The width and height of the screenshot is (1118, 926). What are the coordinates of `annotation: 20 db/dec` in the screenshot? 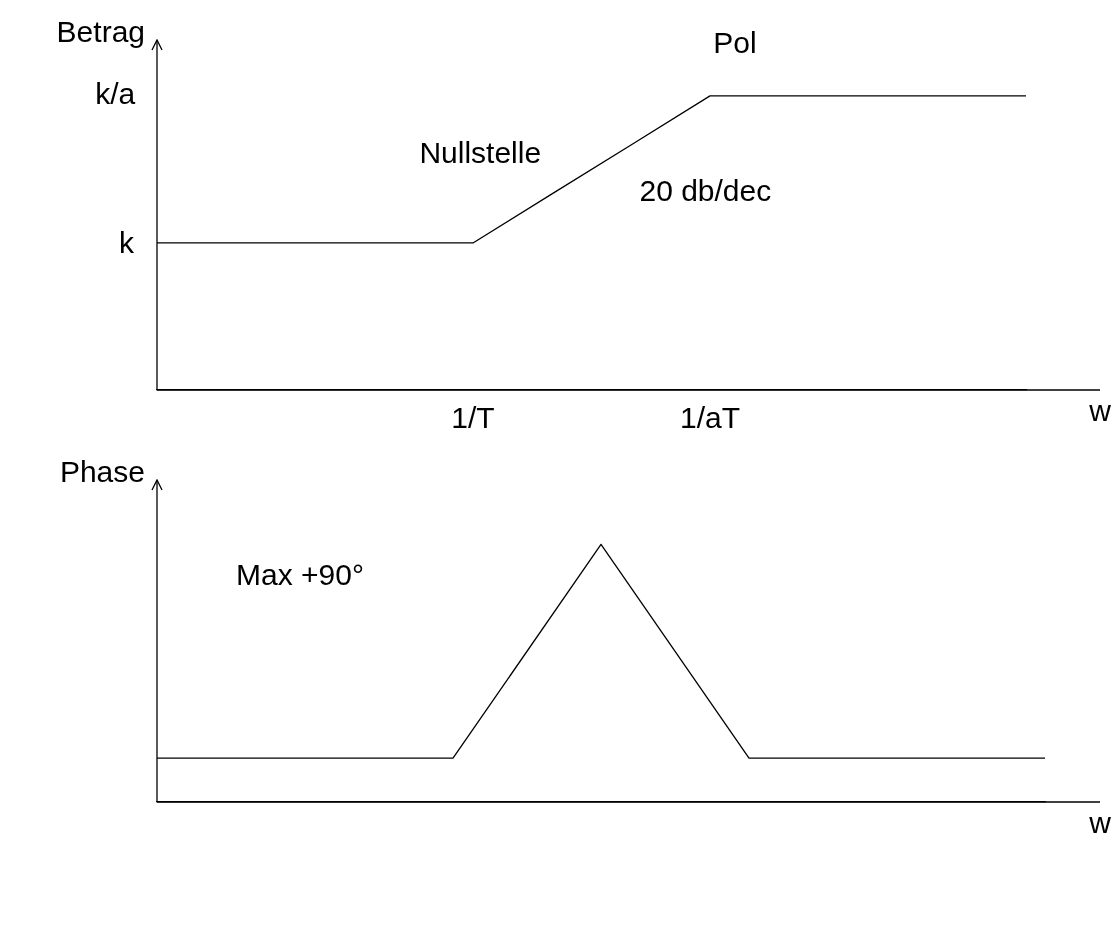 It's located at (705, 190).